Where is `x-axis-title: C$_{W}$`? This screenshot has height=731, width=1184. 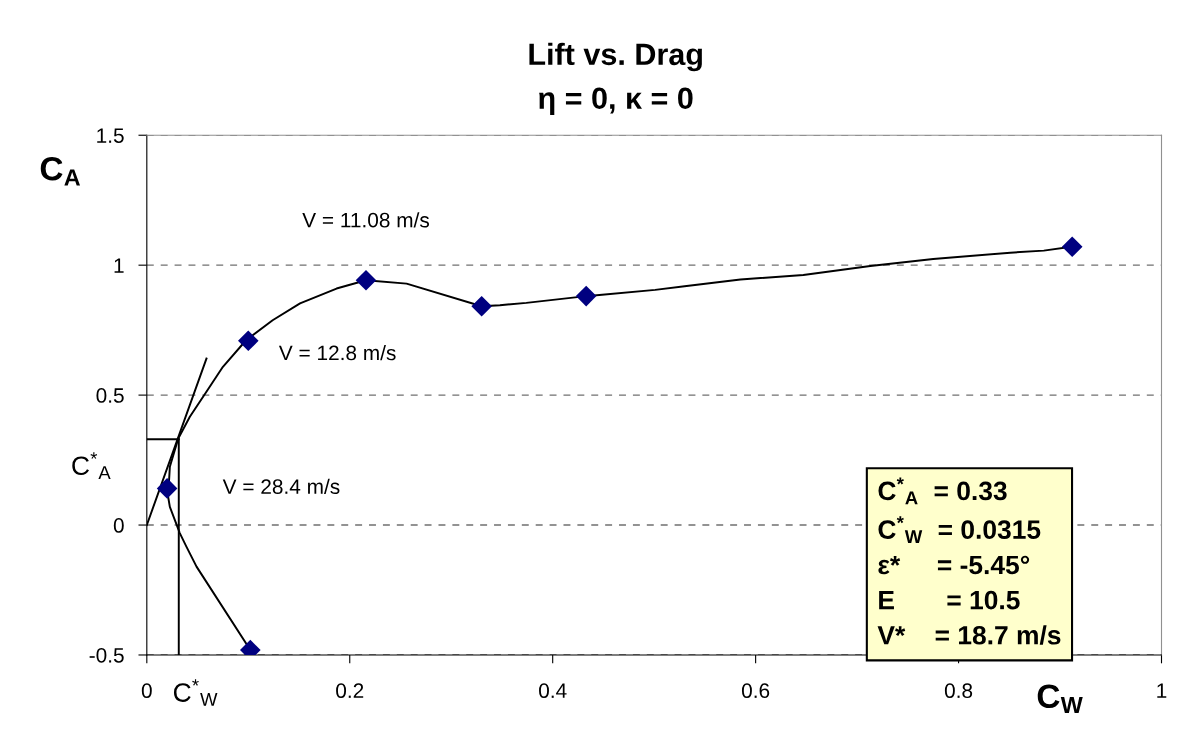 x-axis-title: C$_{W}$ is located at coordinates (1060, 698).